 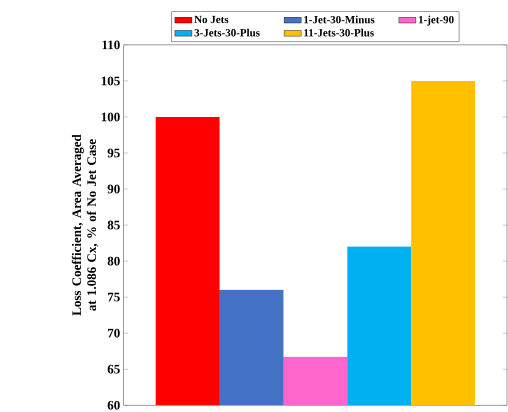 I want to click on legend-label: 3-Jets-30-Plus, so click(x=227, y=32).